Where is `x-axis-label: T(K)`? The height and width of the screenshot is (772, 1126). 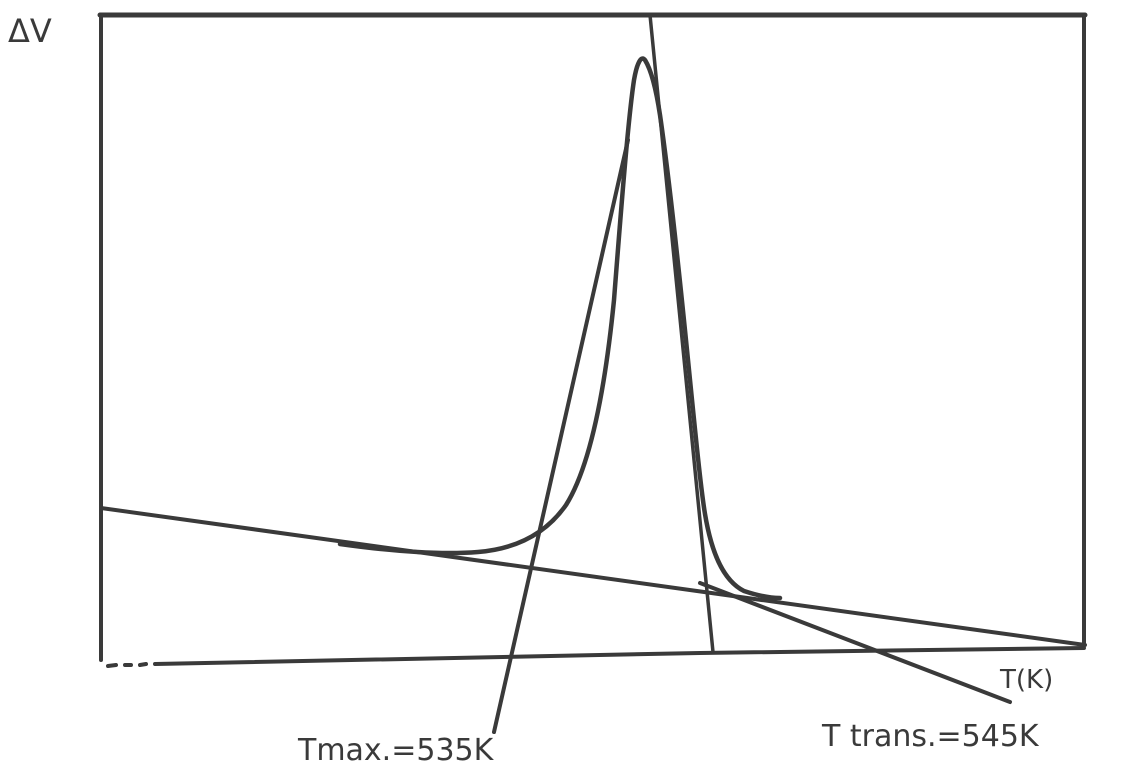 x-axis-label: T(K) is located at coordinates (1026, 680).